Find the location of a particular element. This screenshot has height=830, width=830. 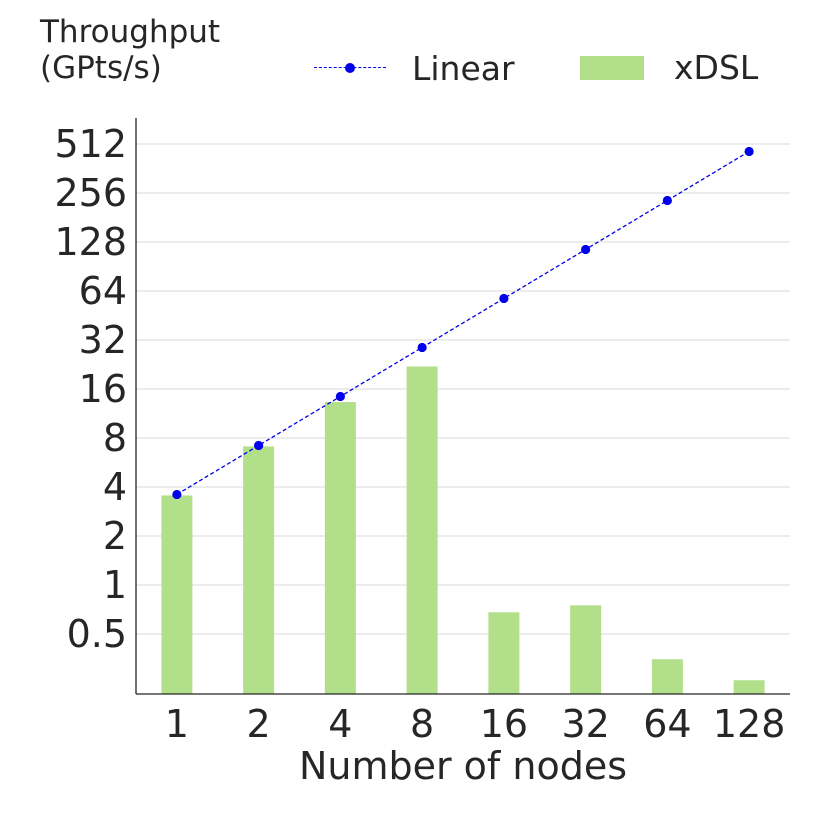

x-tick-label: 128 is located at coordinates (749, 724).